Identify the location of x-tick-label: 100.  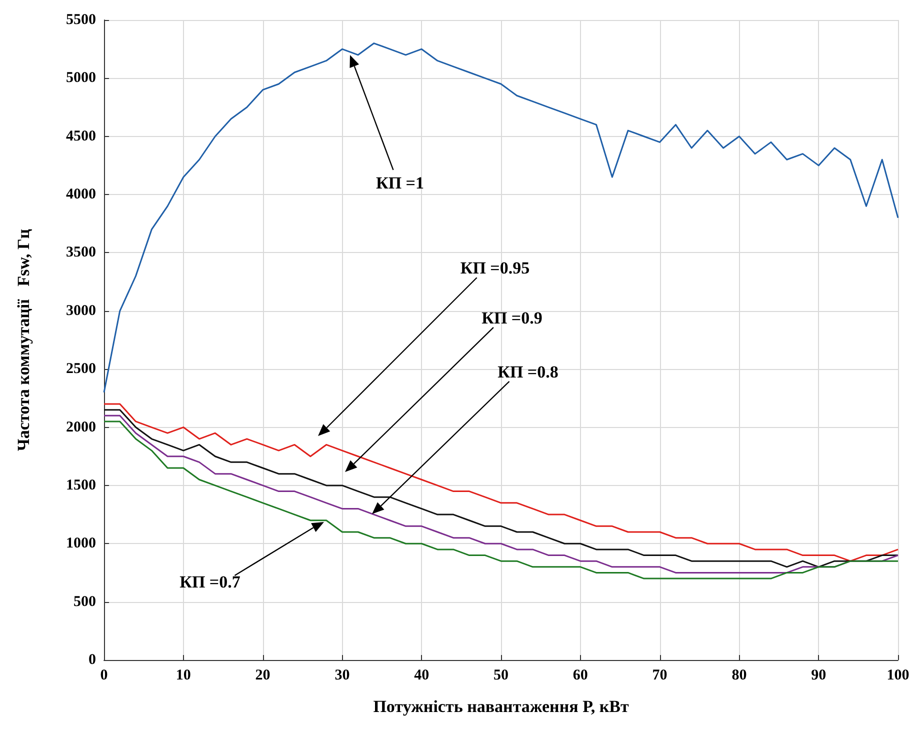
(898, 676).